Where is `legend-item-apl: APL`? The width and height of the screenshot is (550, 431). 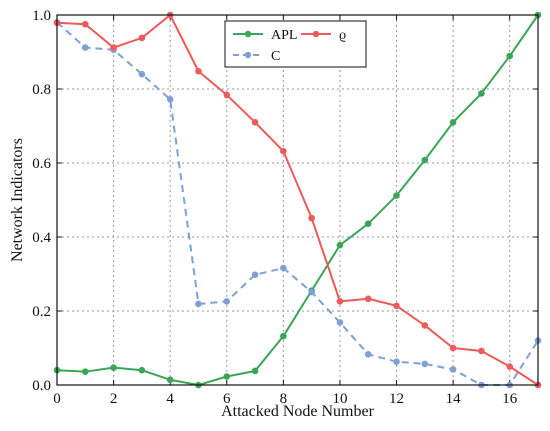 legend-item-apl: APL is located at coordinates (265, 35).